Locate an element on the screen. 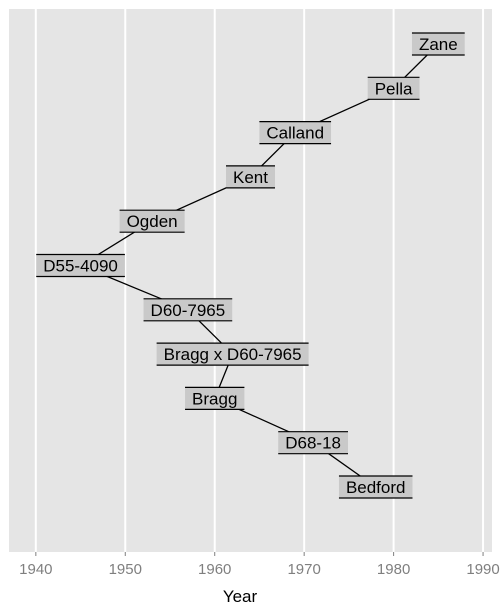  node-zane: Zane is located at coordinates (438, 44).